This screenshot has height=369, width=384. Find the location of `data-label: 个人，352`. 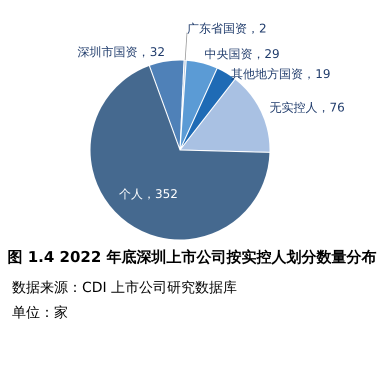

data-label: 个人，352 is located at coordinates (148, 193).